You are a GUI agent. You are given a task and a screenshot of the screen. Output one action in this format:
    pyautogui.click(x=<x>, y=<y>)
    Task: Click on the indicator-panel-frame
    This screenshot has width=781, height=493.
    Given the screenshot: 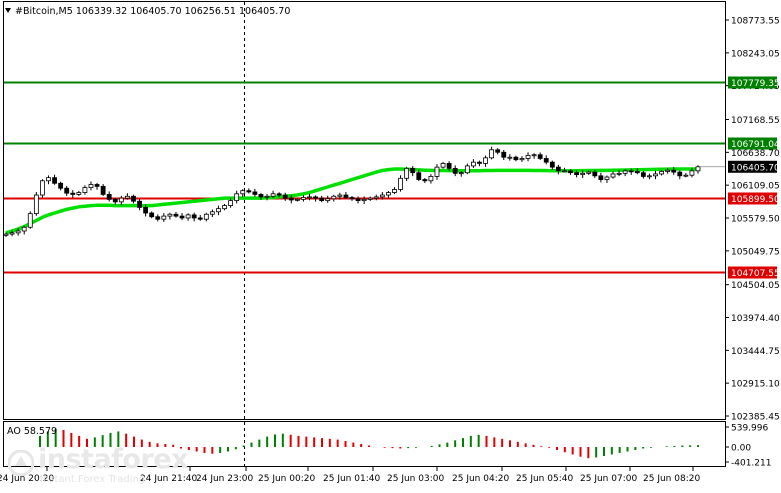 What is the action you would take?
    pyautogui.click(x=364, y=444)
    